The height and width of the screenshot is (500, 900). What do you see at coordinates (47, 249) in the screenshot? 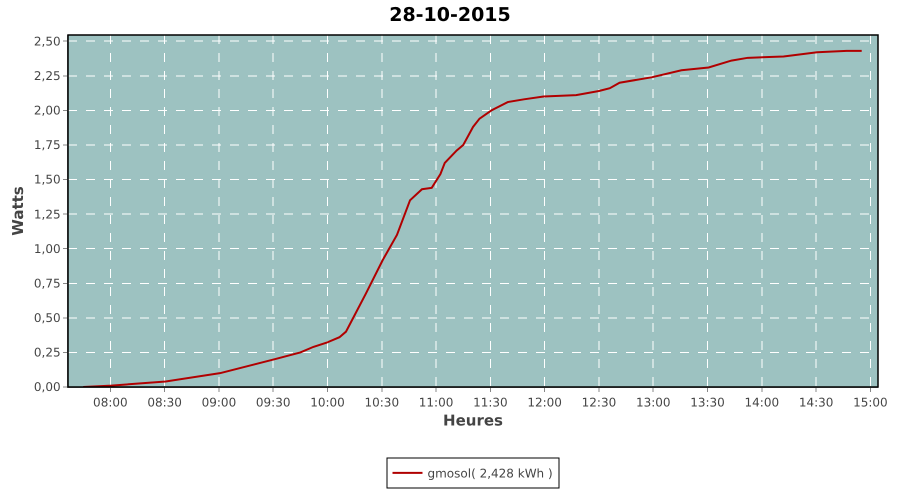
I see `y-tick-label: 1,00` at bounding box center [47, 249].